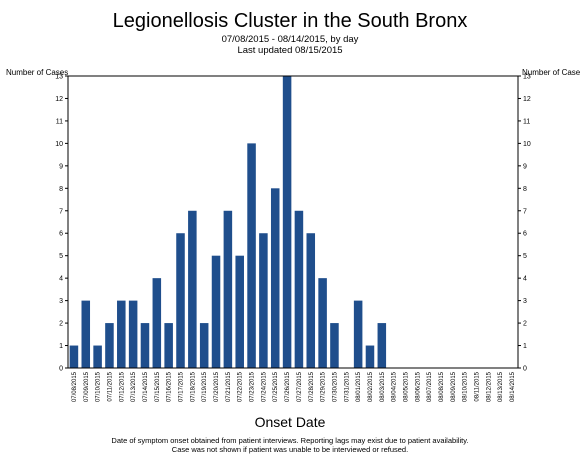 This screenshot has width=580, height=463. Describe the element at coordinates (204, 345) in the screenshot. I see `bar-07-19-2015` at that location.